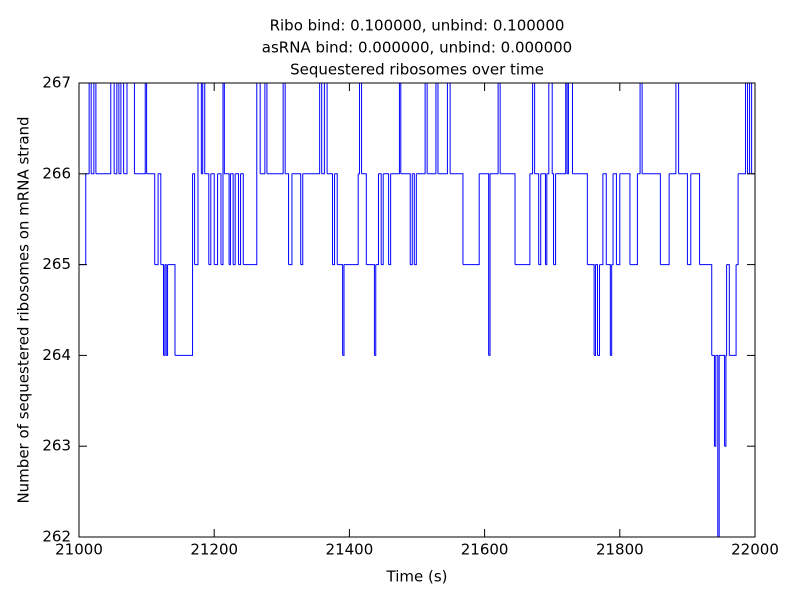 This screenshot has height=604, width=800. What do you see at coordinates (417, 48) in the screenshot?
I see `chart-title: asRNA bind: 0.000000, unbind: 0.000000` at bounding box center [417, 48].